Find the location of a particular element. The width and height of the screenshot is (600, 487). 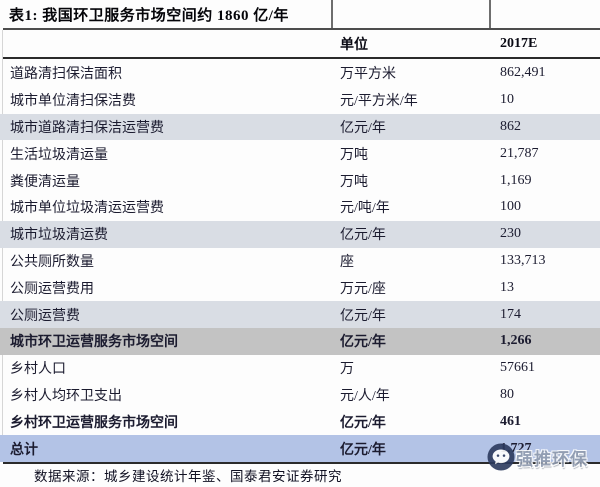

table-header-row: 单位 2017E is located at coordinates (300, 43).